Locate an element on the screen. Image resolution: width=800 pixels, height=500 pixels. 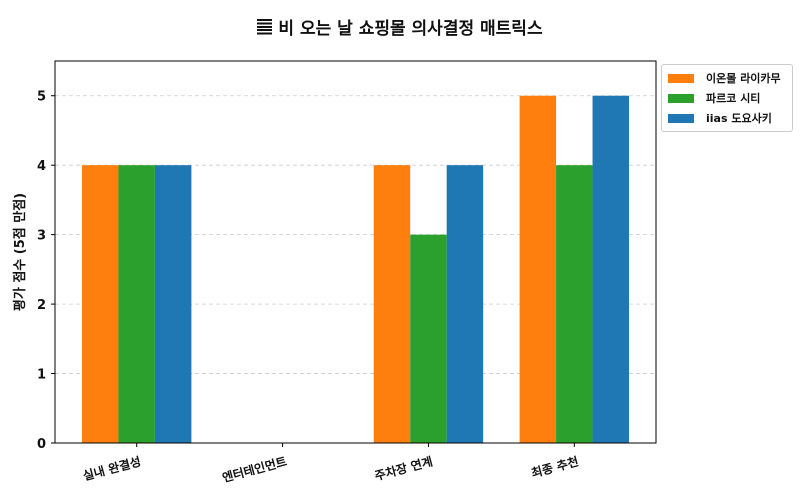
y-tick-label: 1 is located at coordinates (41, 375).